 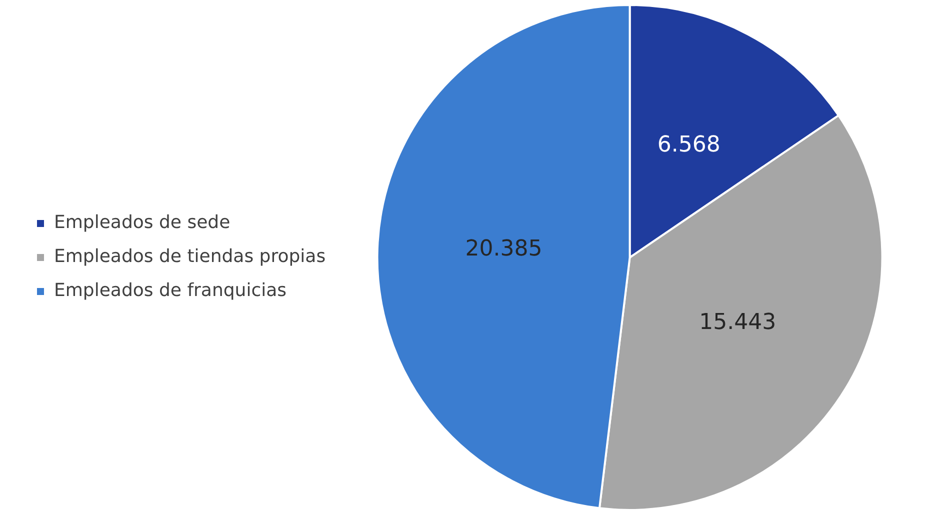 I want to click on data-label: 20.385, so click(x=503, y=249).